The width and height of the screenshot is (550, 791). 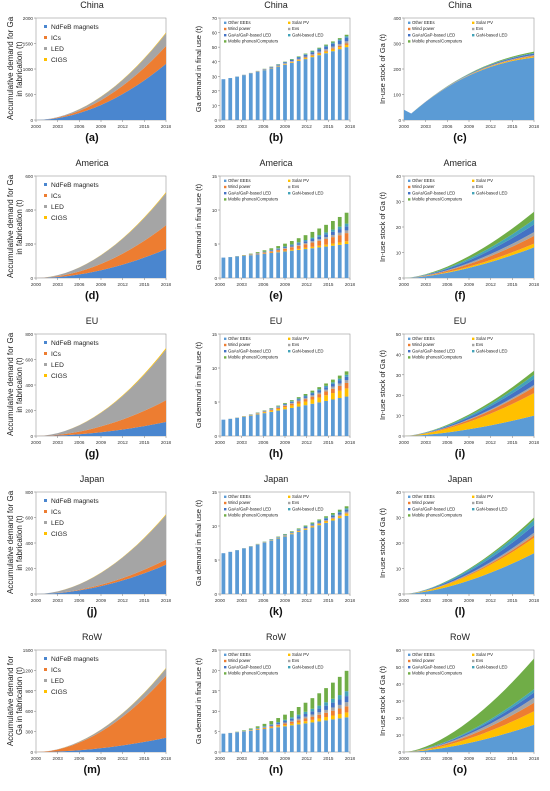 I want to click on chart-title: Japan, so click(x=92, y=479).